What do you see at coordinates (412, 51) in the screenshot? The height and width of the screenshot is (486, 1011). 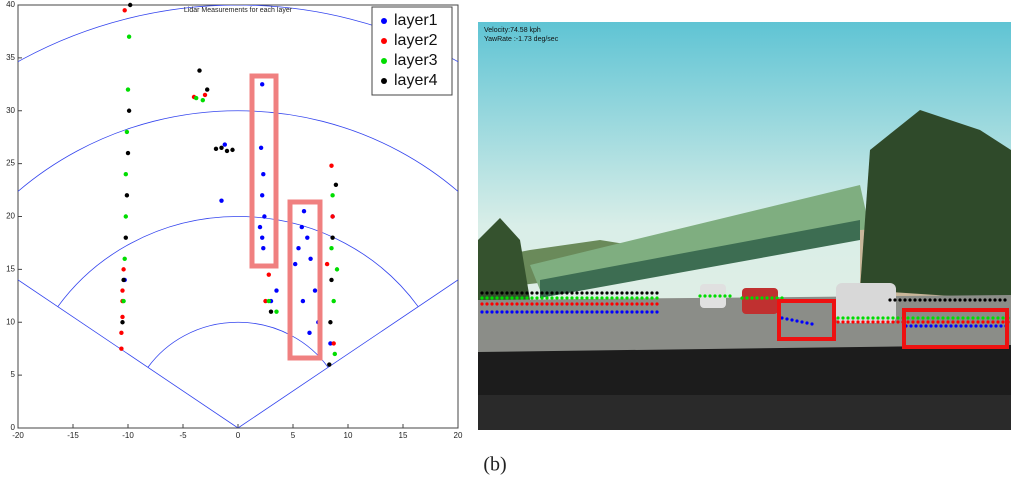 I see `legend: layer1 layer2 layer3 layer4` at bounding box center [412, 51].